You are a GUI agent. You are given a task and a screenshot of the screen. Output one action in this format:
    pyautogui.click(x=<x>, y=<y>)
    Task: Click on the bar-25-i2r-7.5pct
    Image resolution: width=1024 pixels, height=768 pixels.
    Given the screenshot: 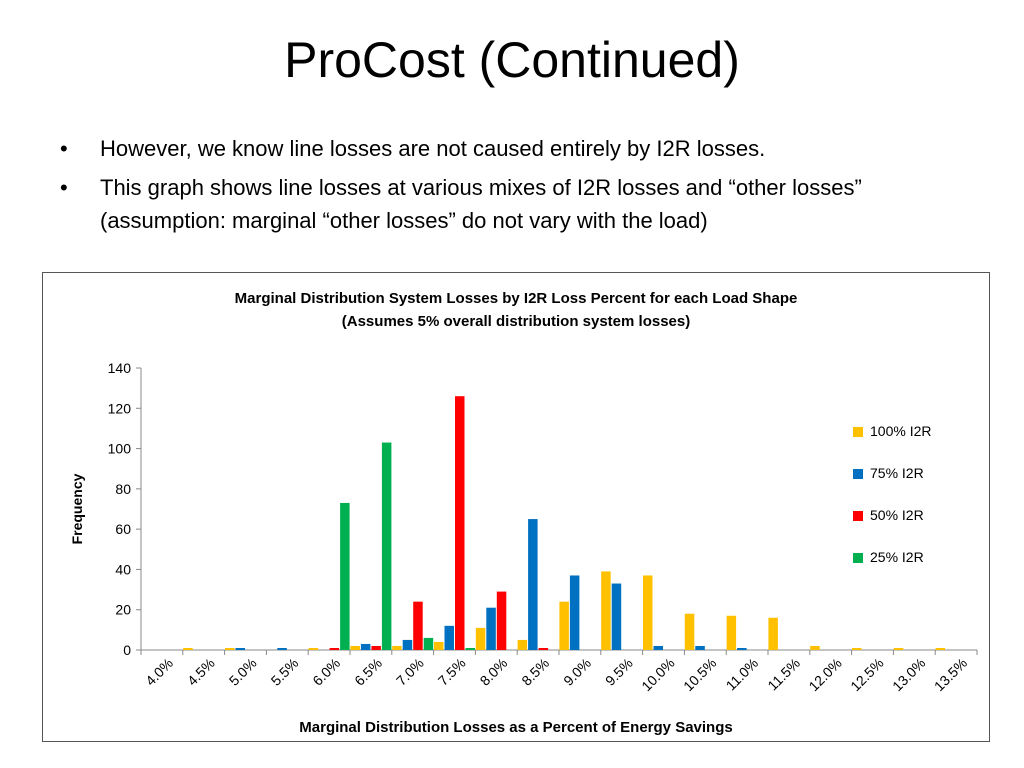 What is the action you would take?
    pyautogui.click(x=470, y=648)
    